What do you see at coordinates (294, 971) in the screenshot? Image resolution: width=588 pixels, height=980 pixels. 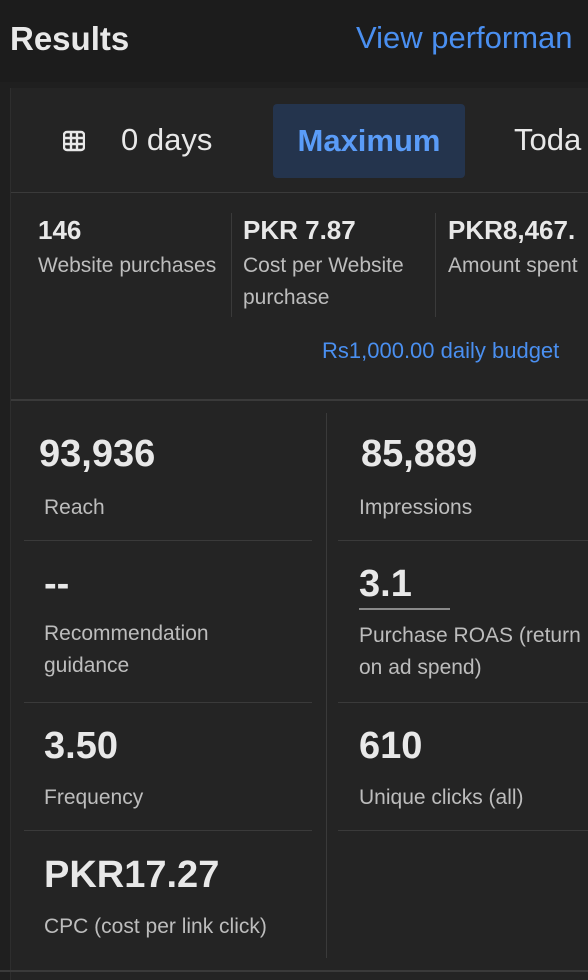 I see `bottom-divider` at bounding box center [294, 971].